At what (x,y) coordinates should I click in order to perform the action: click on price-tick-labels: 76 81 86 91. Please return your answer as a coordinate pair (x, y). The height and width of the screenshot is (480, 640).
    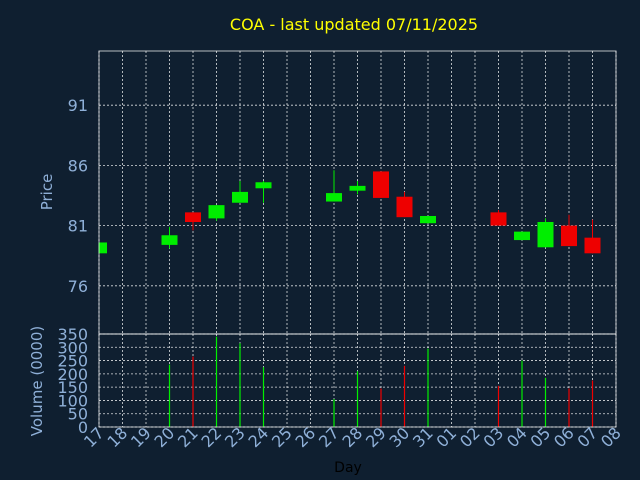
    Looking at the image, I should click on (78, 196).